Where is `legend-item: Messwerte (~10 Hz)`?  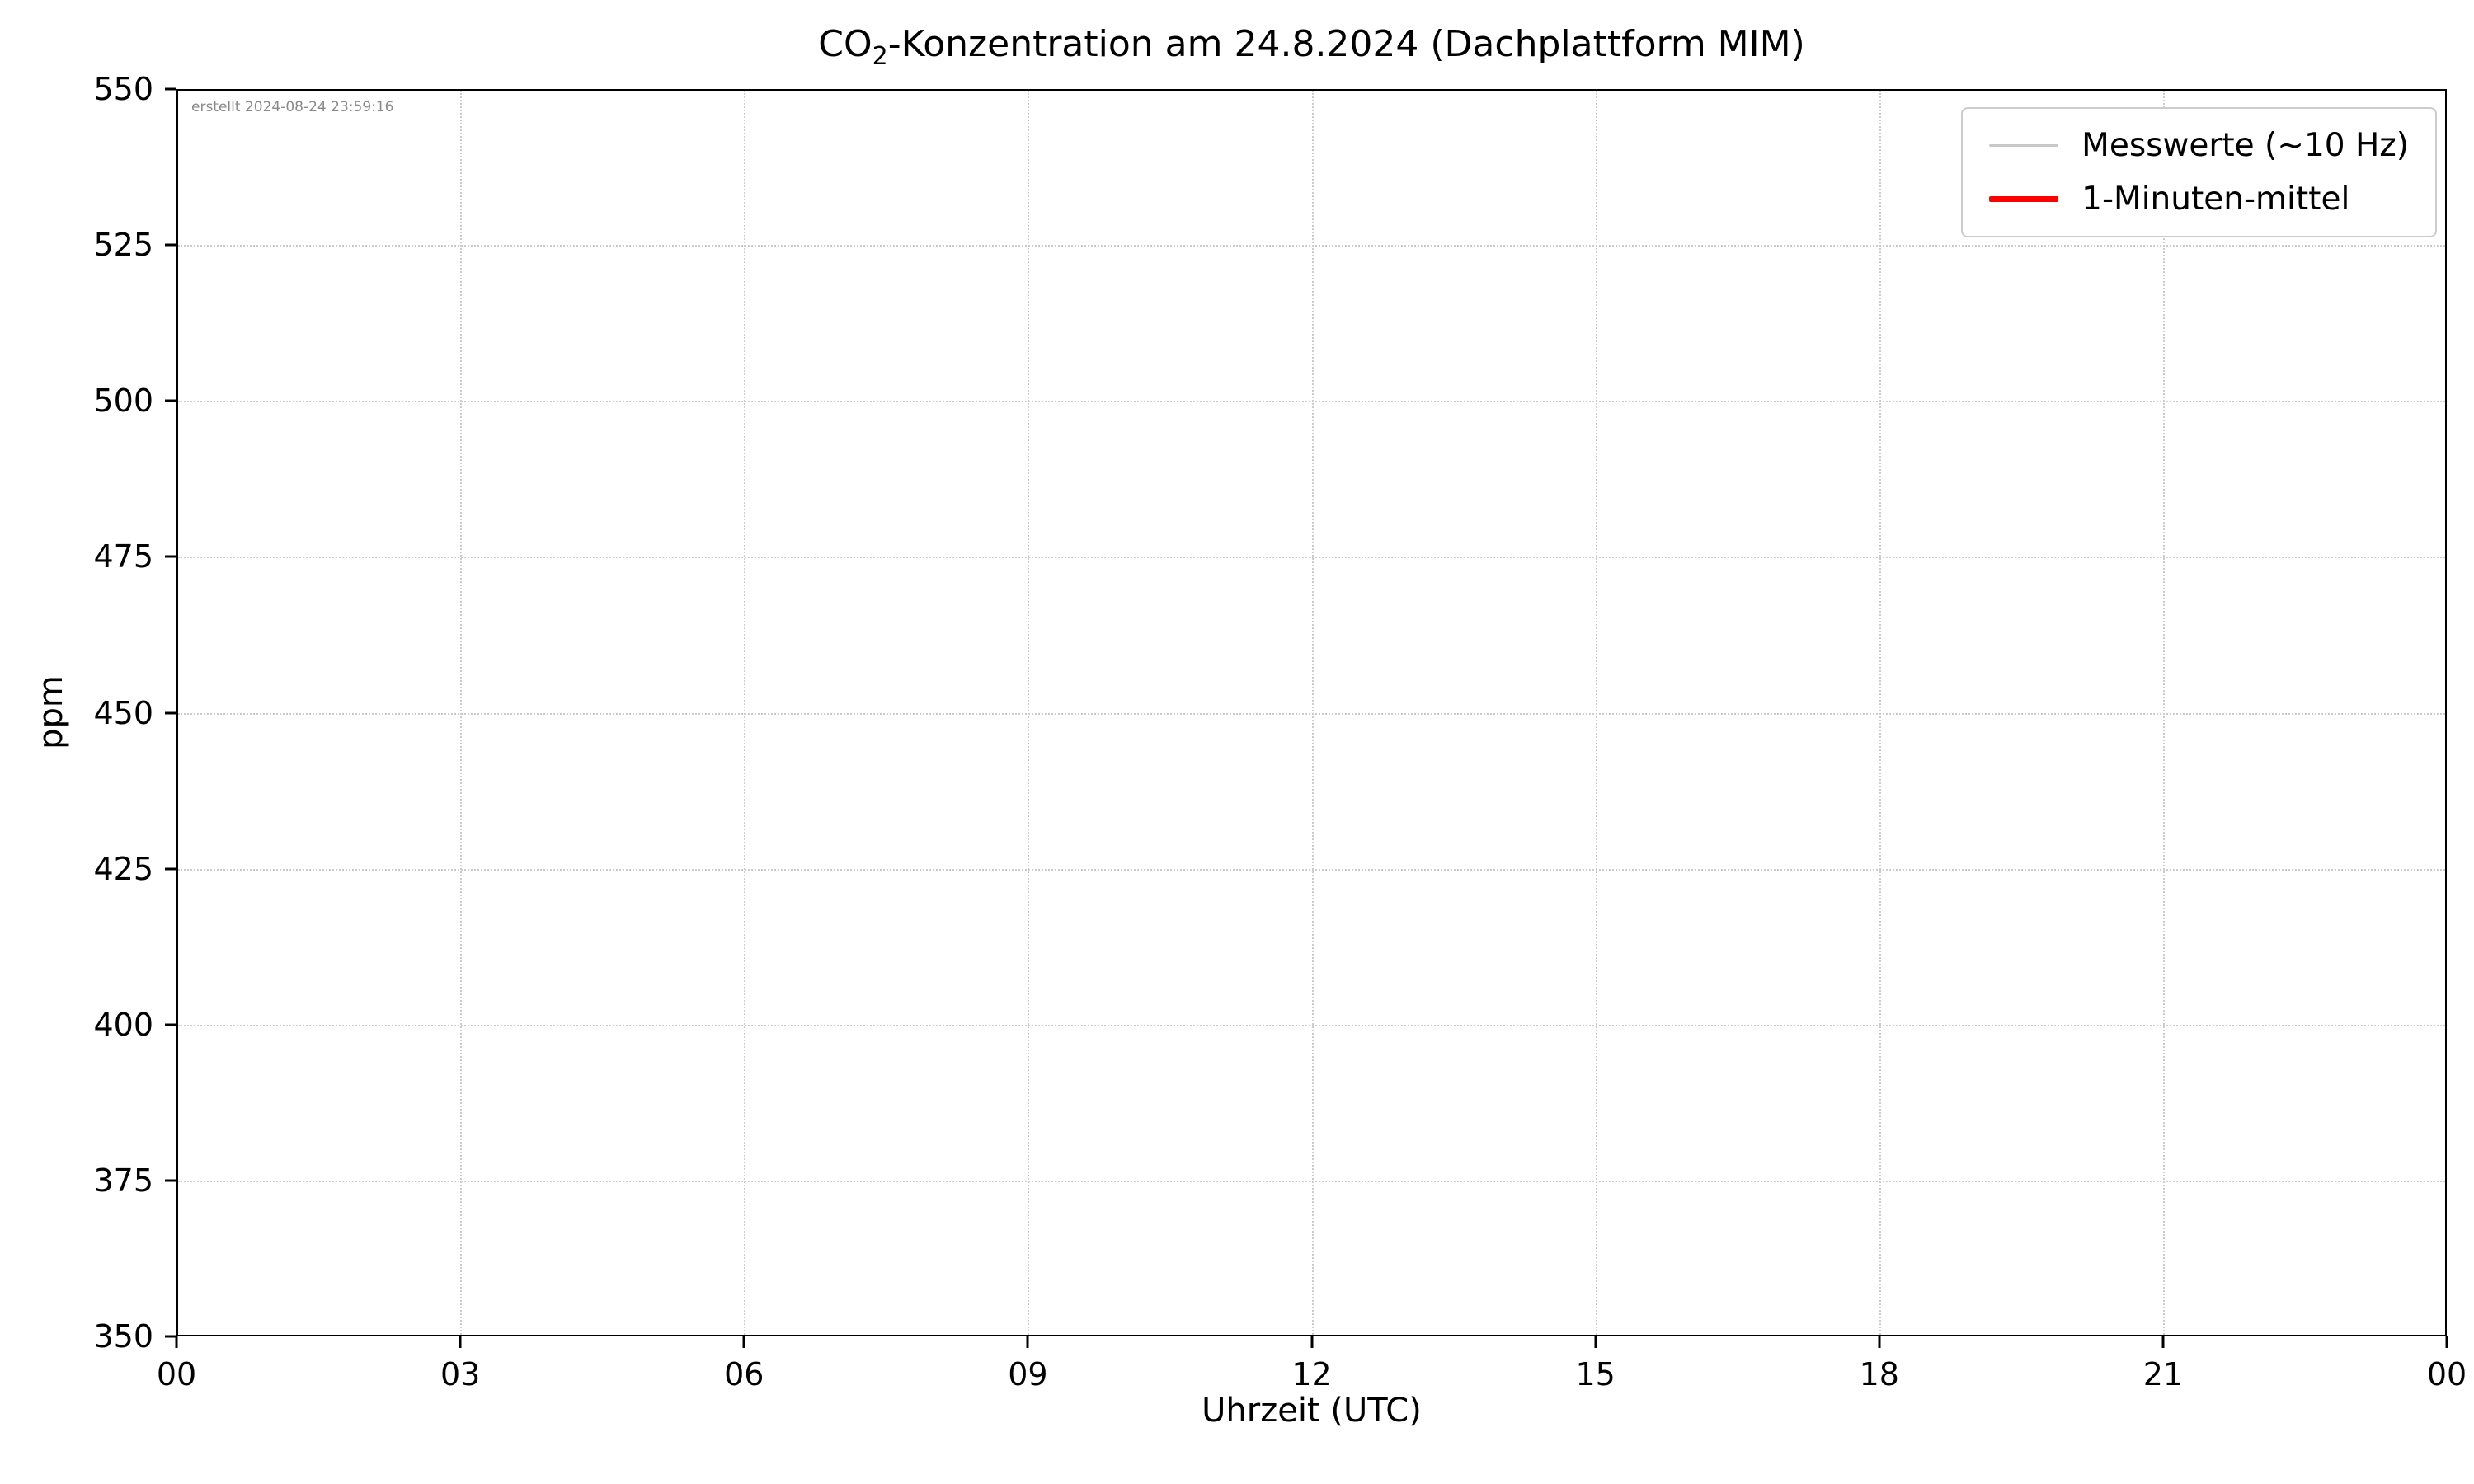 legend-item: Messwerte (~10 Hz) is located at coordinates (2199, 145).